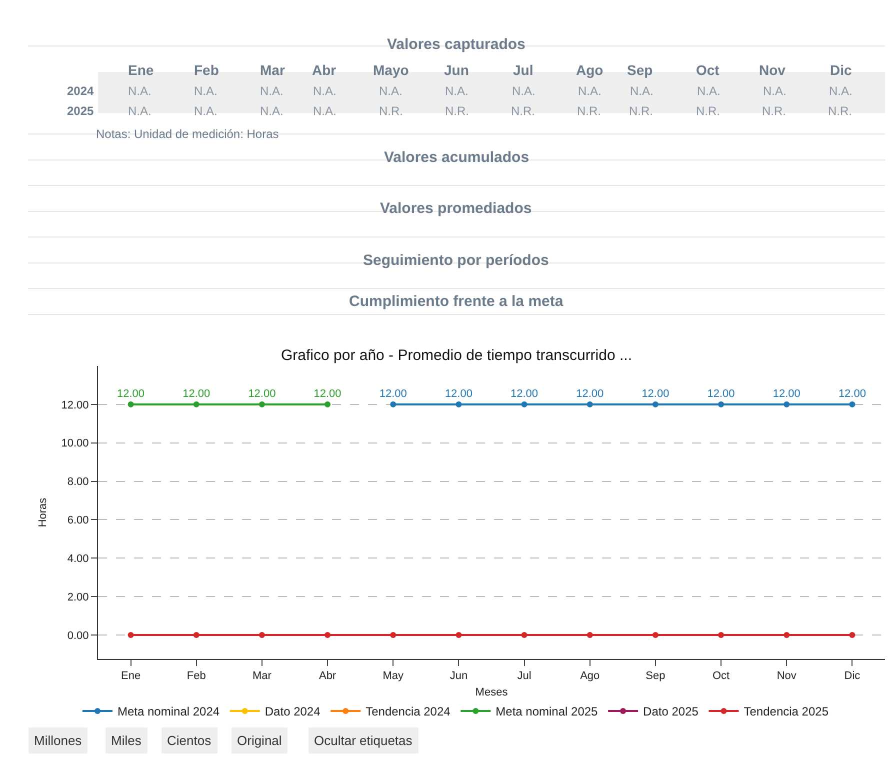  I want to click on y-tick-label: 4.00, so click(78, 558).